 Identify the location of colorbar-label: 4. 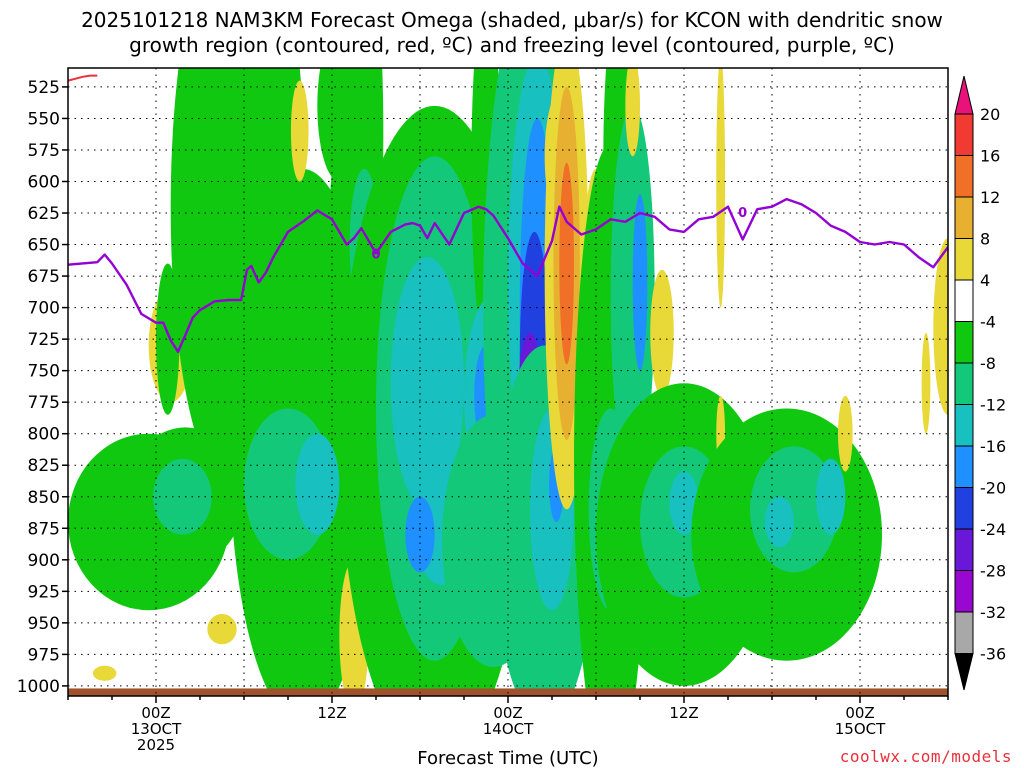
(985, 280).